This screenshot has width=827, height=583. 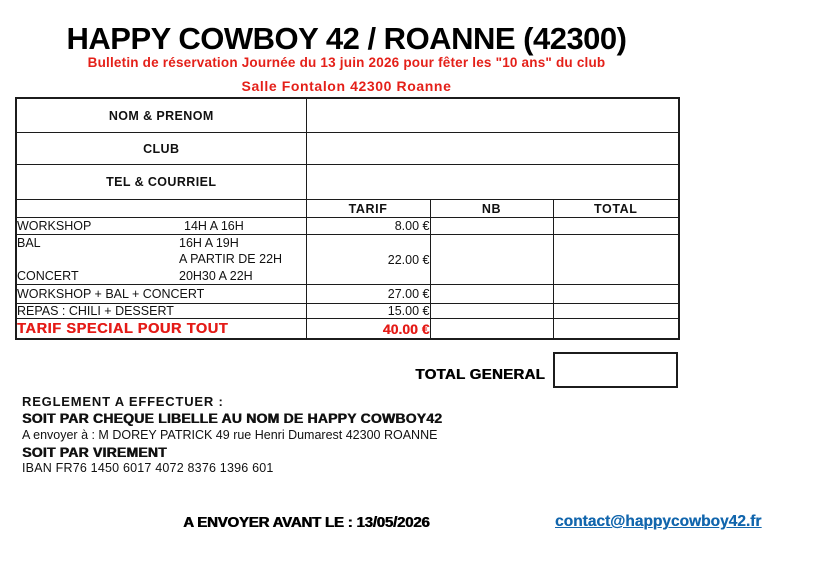 I want to click on combo-tarif: 27.00 €, so click(x=368, y=294).